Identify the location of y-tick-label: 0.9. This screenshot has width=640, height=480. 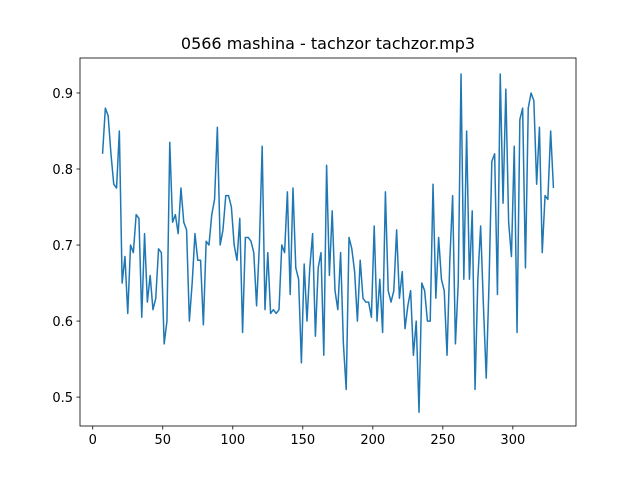
(62, 94).